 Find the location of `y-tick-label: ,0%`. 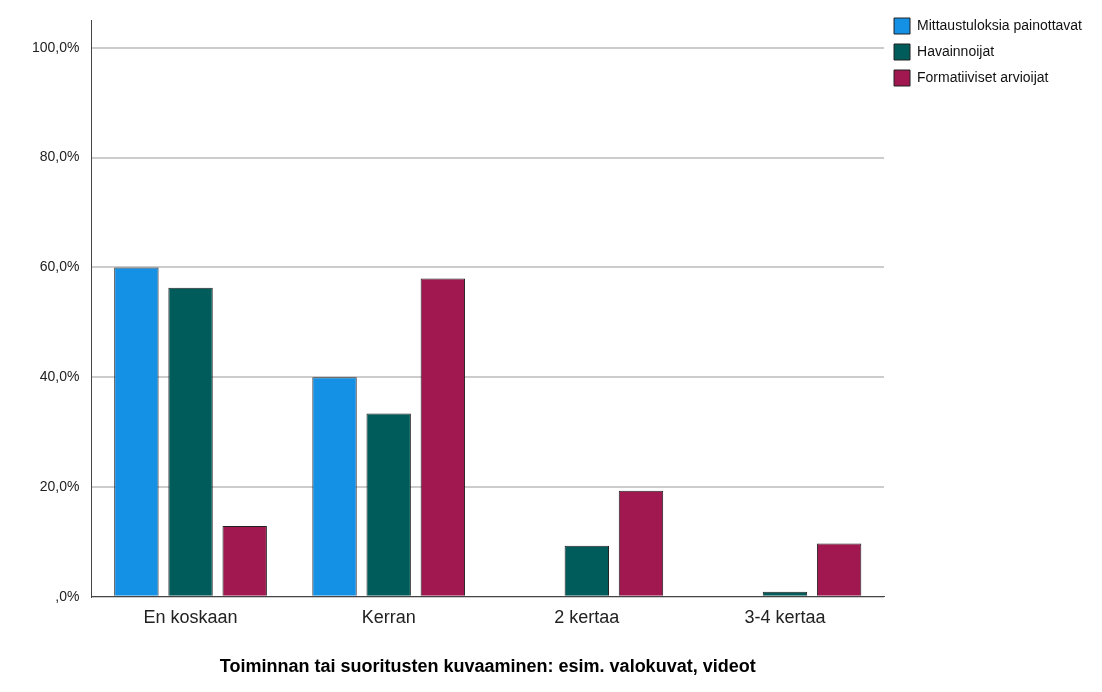

y-tick-label: ,0% is located at coordinates (67, 595).